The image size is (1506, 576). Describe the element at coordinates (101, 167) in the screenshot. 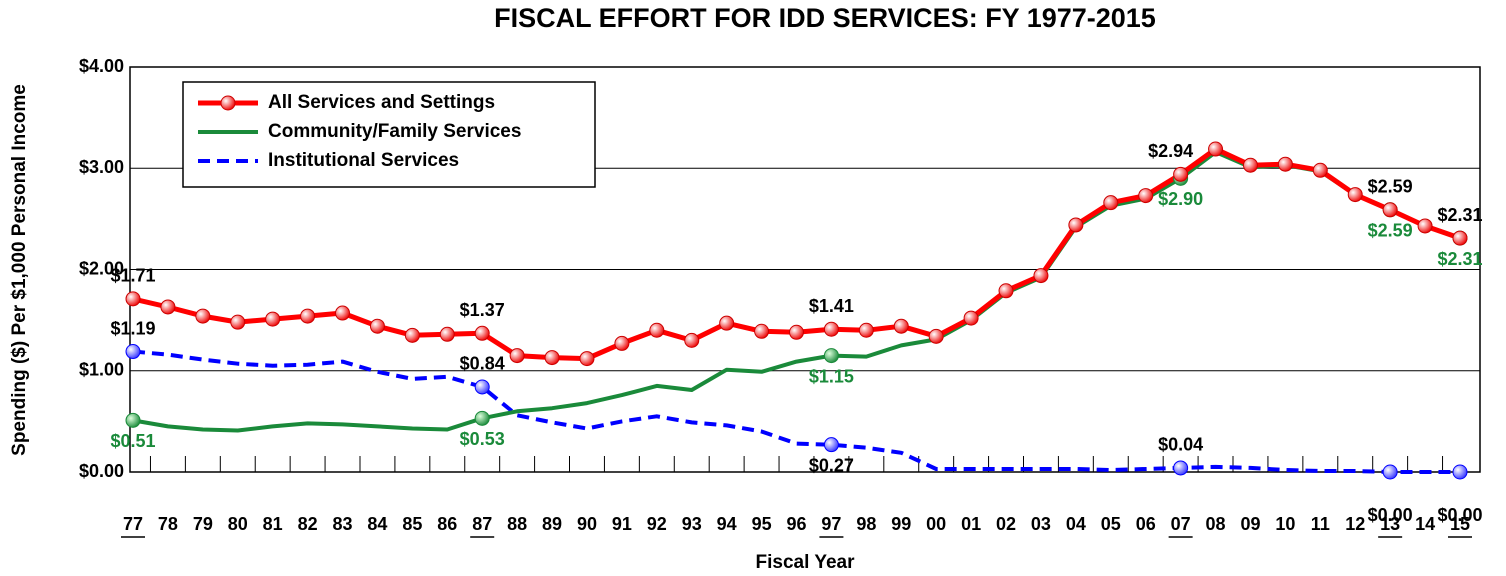

I see `y-tick-label: $3.00` at that location.